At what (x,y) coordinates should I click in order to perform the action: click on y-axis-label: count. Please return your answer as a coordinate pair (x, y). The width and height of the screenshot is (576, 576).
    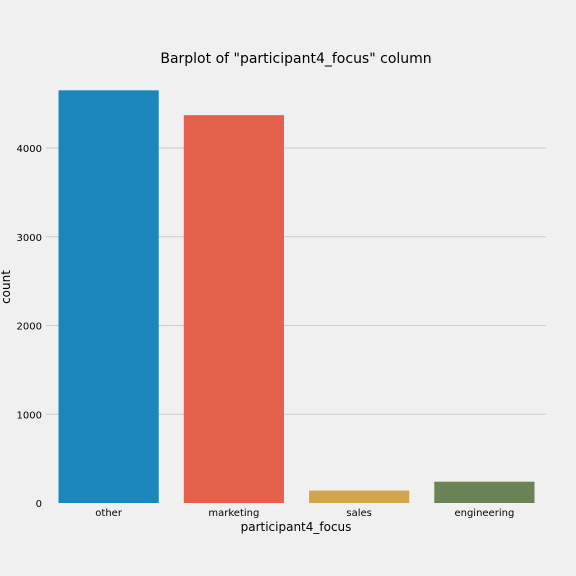
    Looking at the image, I should click on (6, 287).